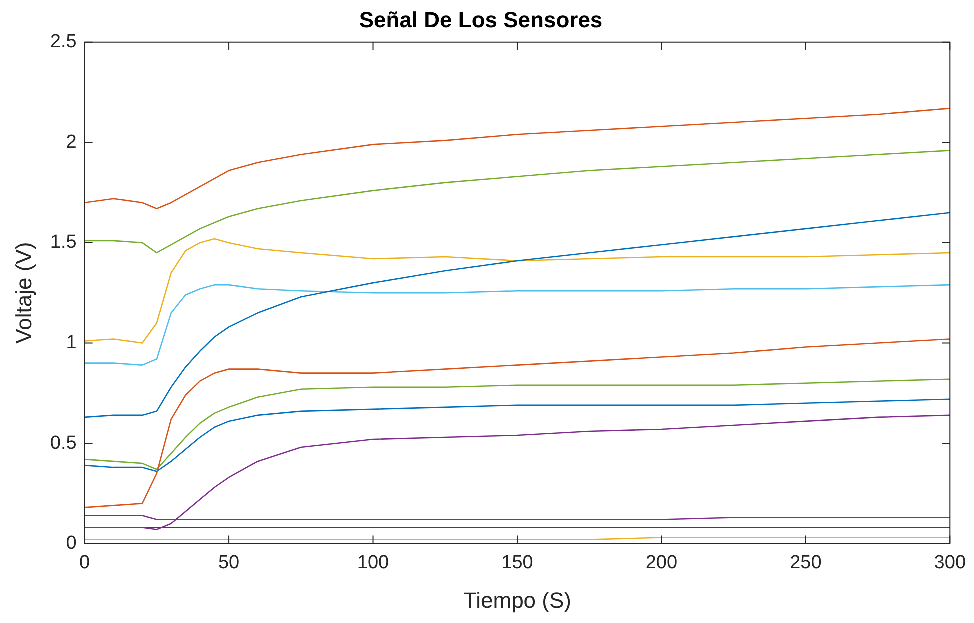  Describe the element at coordinates (517, 600) in the screenshot. I see `x-axis-title: Tiempo (S)` at that location.